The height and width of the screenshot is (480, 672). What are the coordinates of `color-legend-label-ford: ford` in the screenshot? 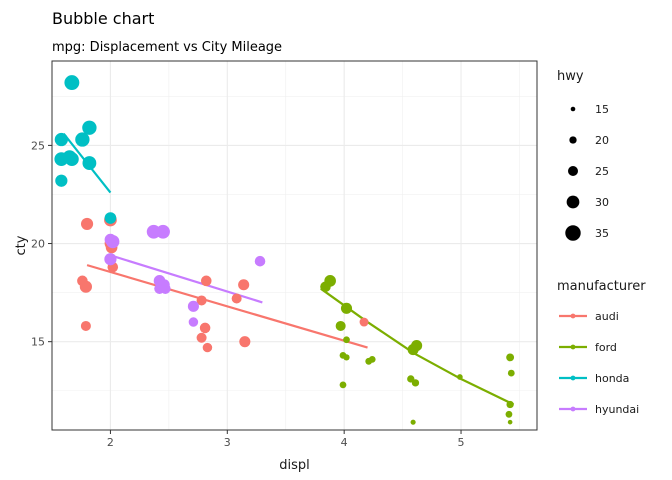 It's located at (606, 347).